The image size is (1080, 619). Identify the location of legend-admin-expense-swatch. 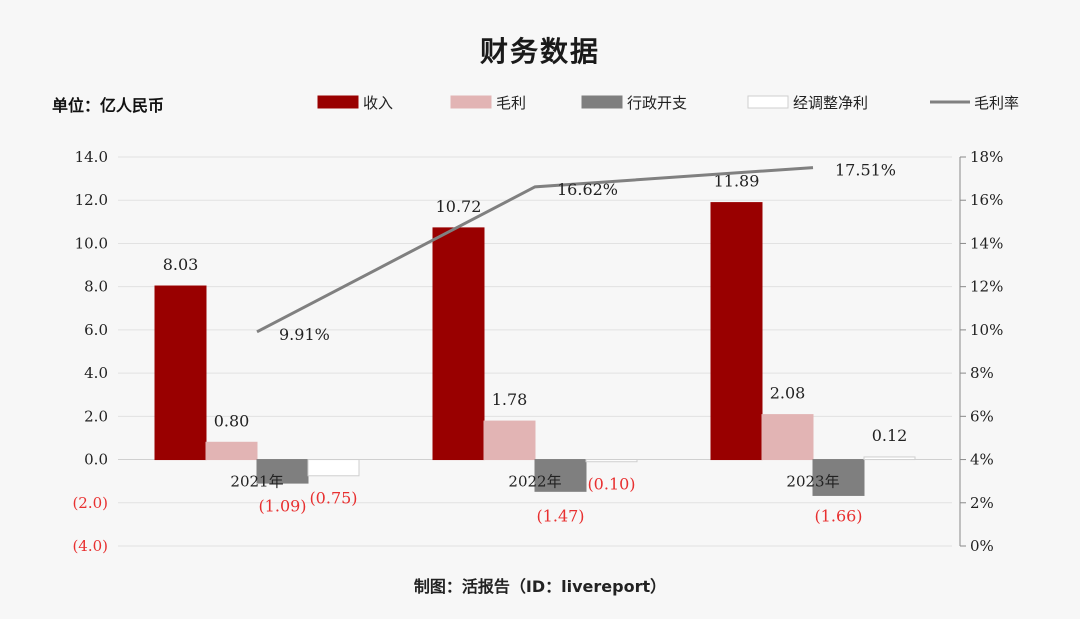
(602, 102).